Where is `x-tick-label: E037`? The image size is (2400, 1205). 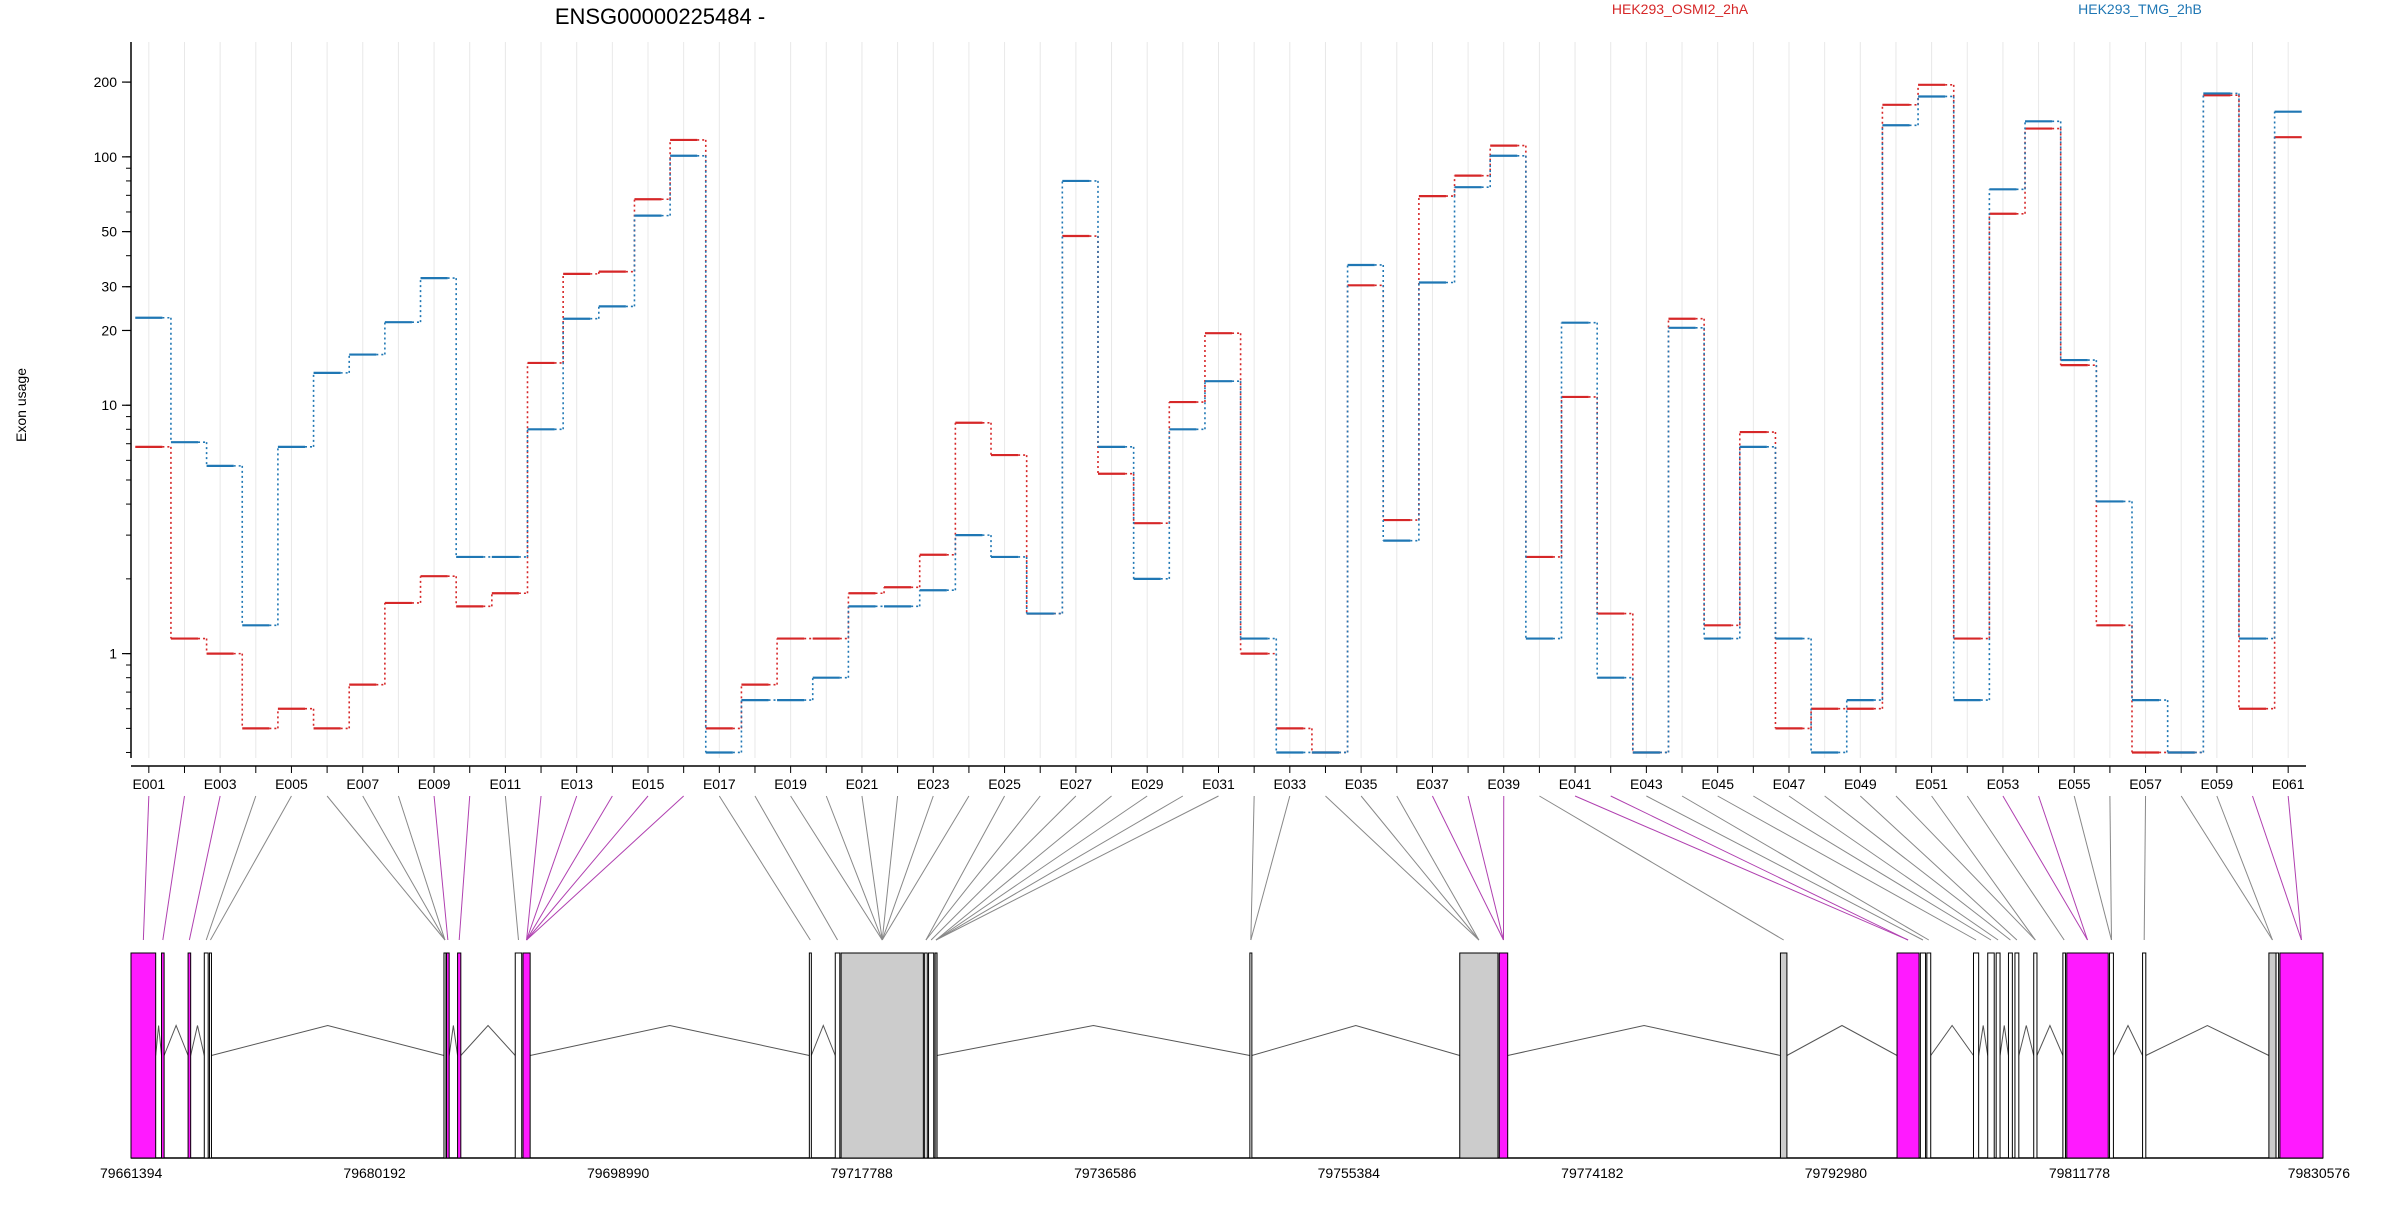 x-tick-label: E037 is located at coordinates (1432, 784).